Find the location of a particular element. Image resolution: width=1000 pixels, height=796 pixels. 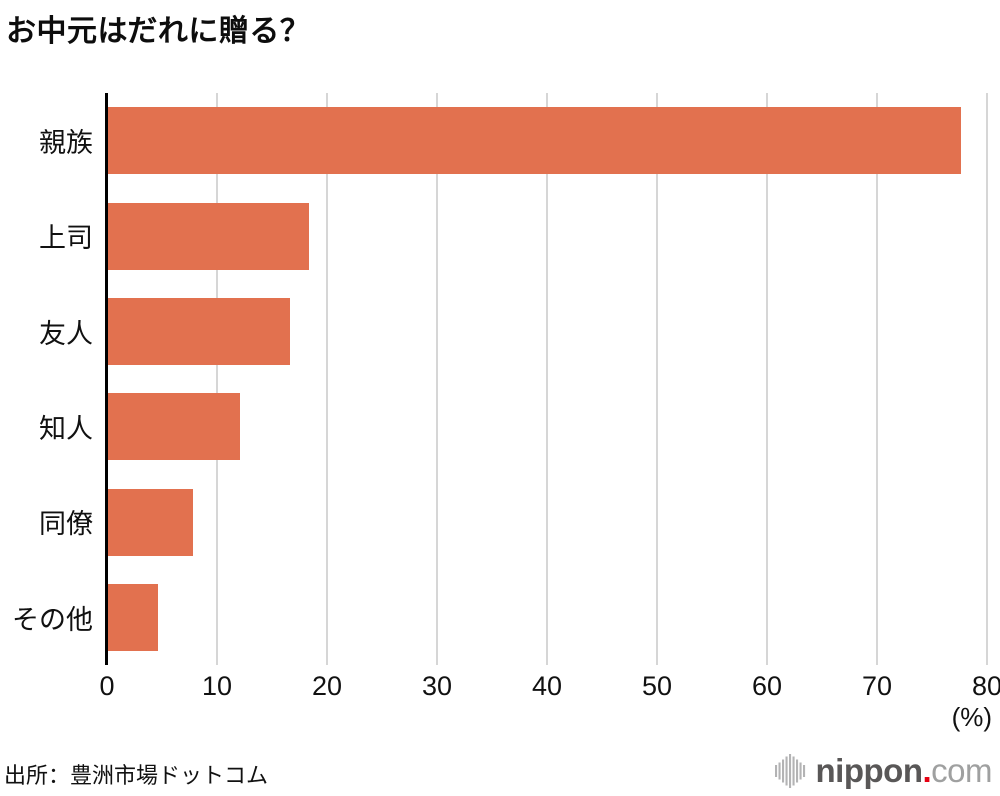

x-tick-label-20: 20 is located at coordinates (327, 686).